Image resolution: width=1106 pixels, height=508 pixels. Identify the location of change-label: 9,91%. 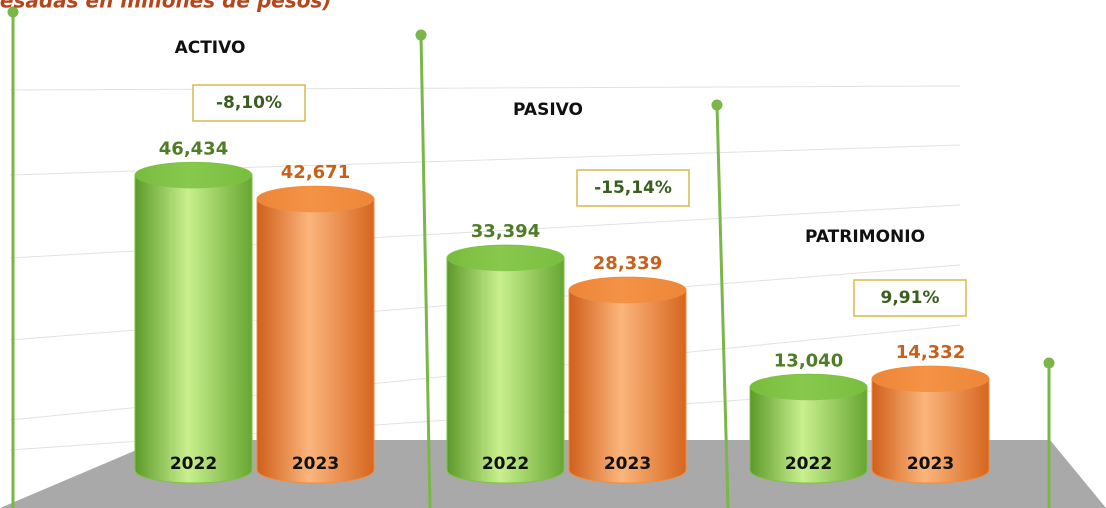
(910, 298).